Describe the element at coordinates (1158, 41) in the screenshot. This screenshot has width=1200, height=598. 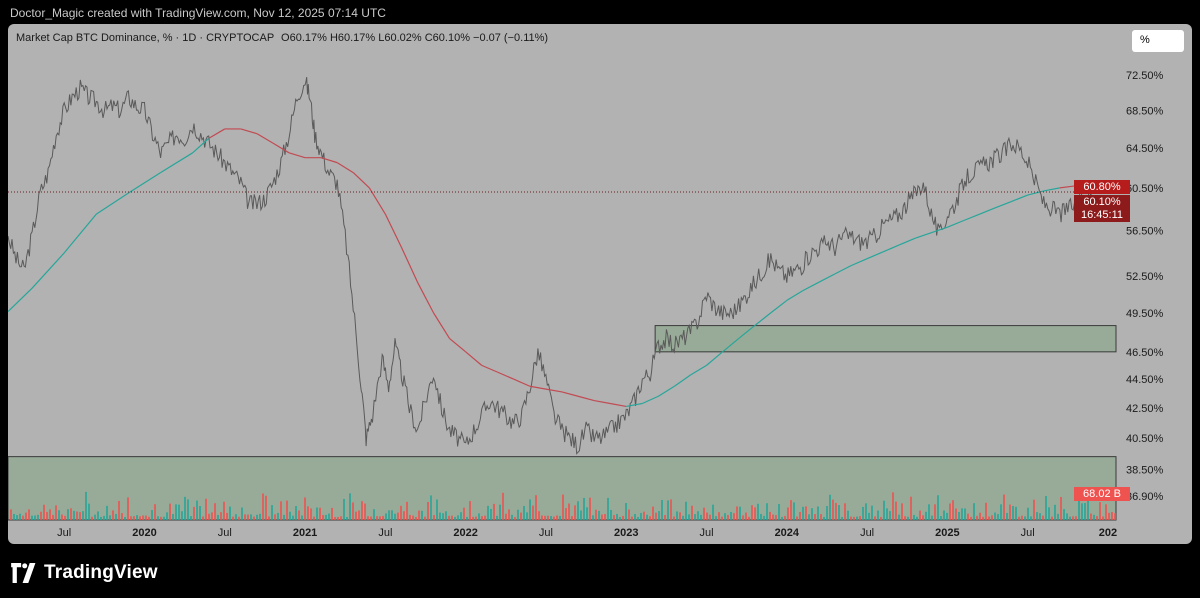
I see `percent-scale-button: %` at that location.